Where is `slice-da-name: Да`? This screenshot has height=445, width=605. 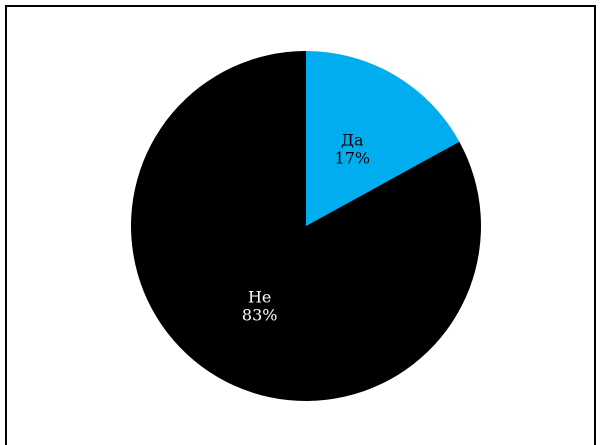
slice-da-name: Да is located at coordinates (352, 140).